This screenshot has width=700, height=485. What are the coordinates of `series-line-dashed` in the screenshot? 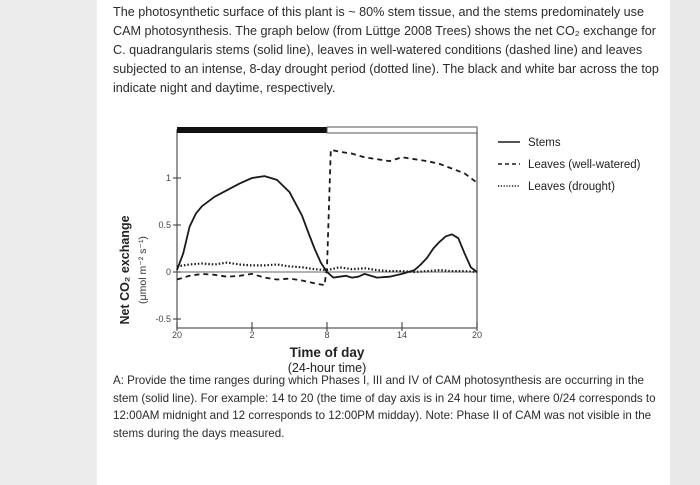 It's located at (327, 217).